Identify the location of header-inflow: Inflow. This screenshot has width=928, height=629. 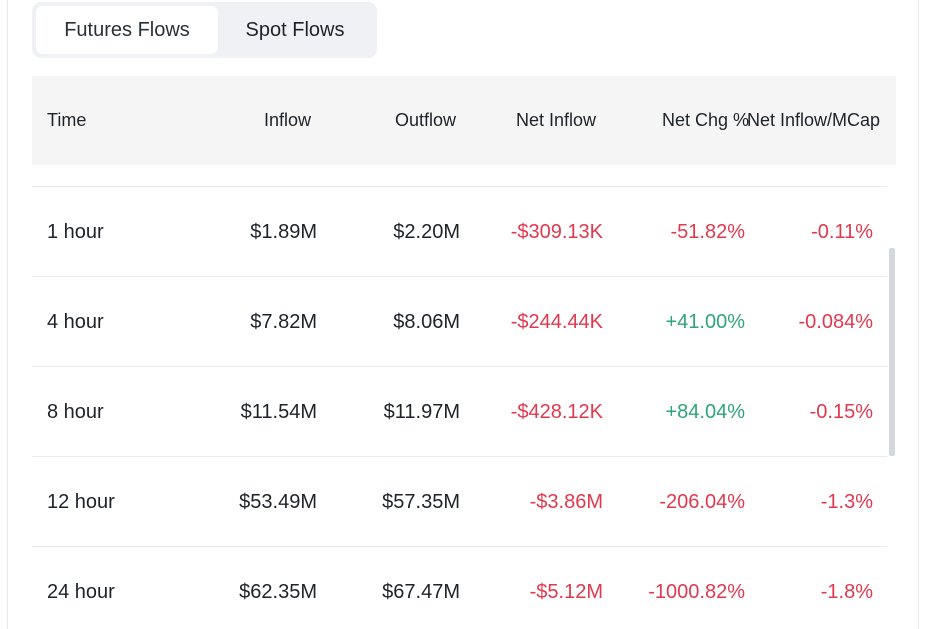
(288, 120).